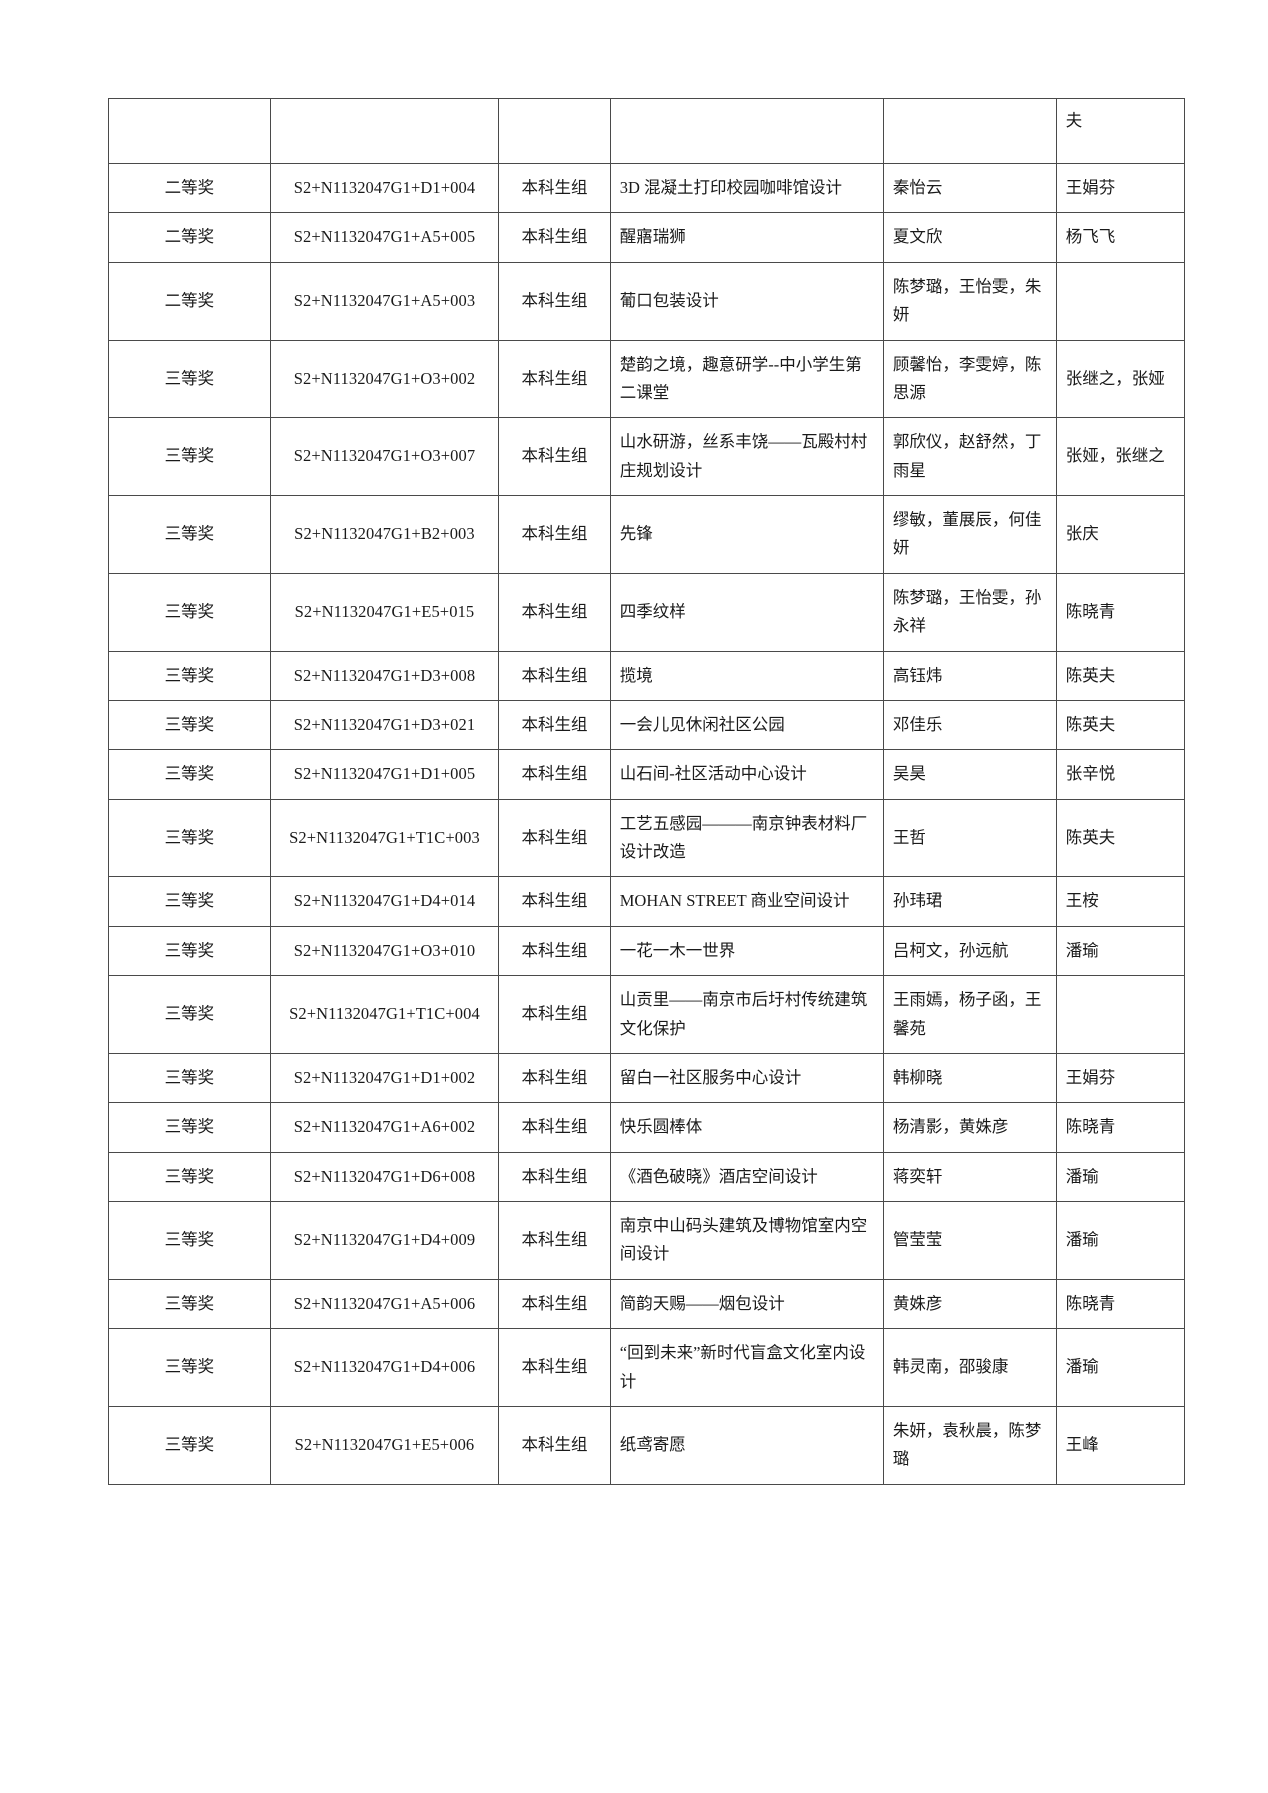 Image resolution: width=1268 pixels, height=1793 pixels. What do you see at coordinates (969, 301) in the screenshot?
I see `cell-student: 陈梦璐，王怡雯，朱妍` at bounding box center [969, 301].